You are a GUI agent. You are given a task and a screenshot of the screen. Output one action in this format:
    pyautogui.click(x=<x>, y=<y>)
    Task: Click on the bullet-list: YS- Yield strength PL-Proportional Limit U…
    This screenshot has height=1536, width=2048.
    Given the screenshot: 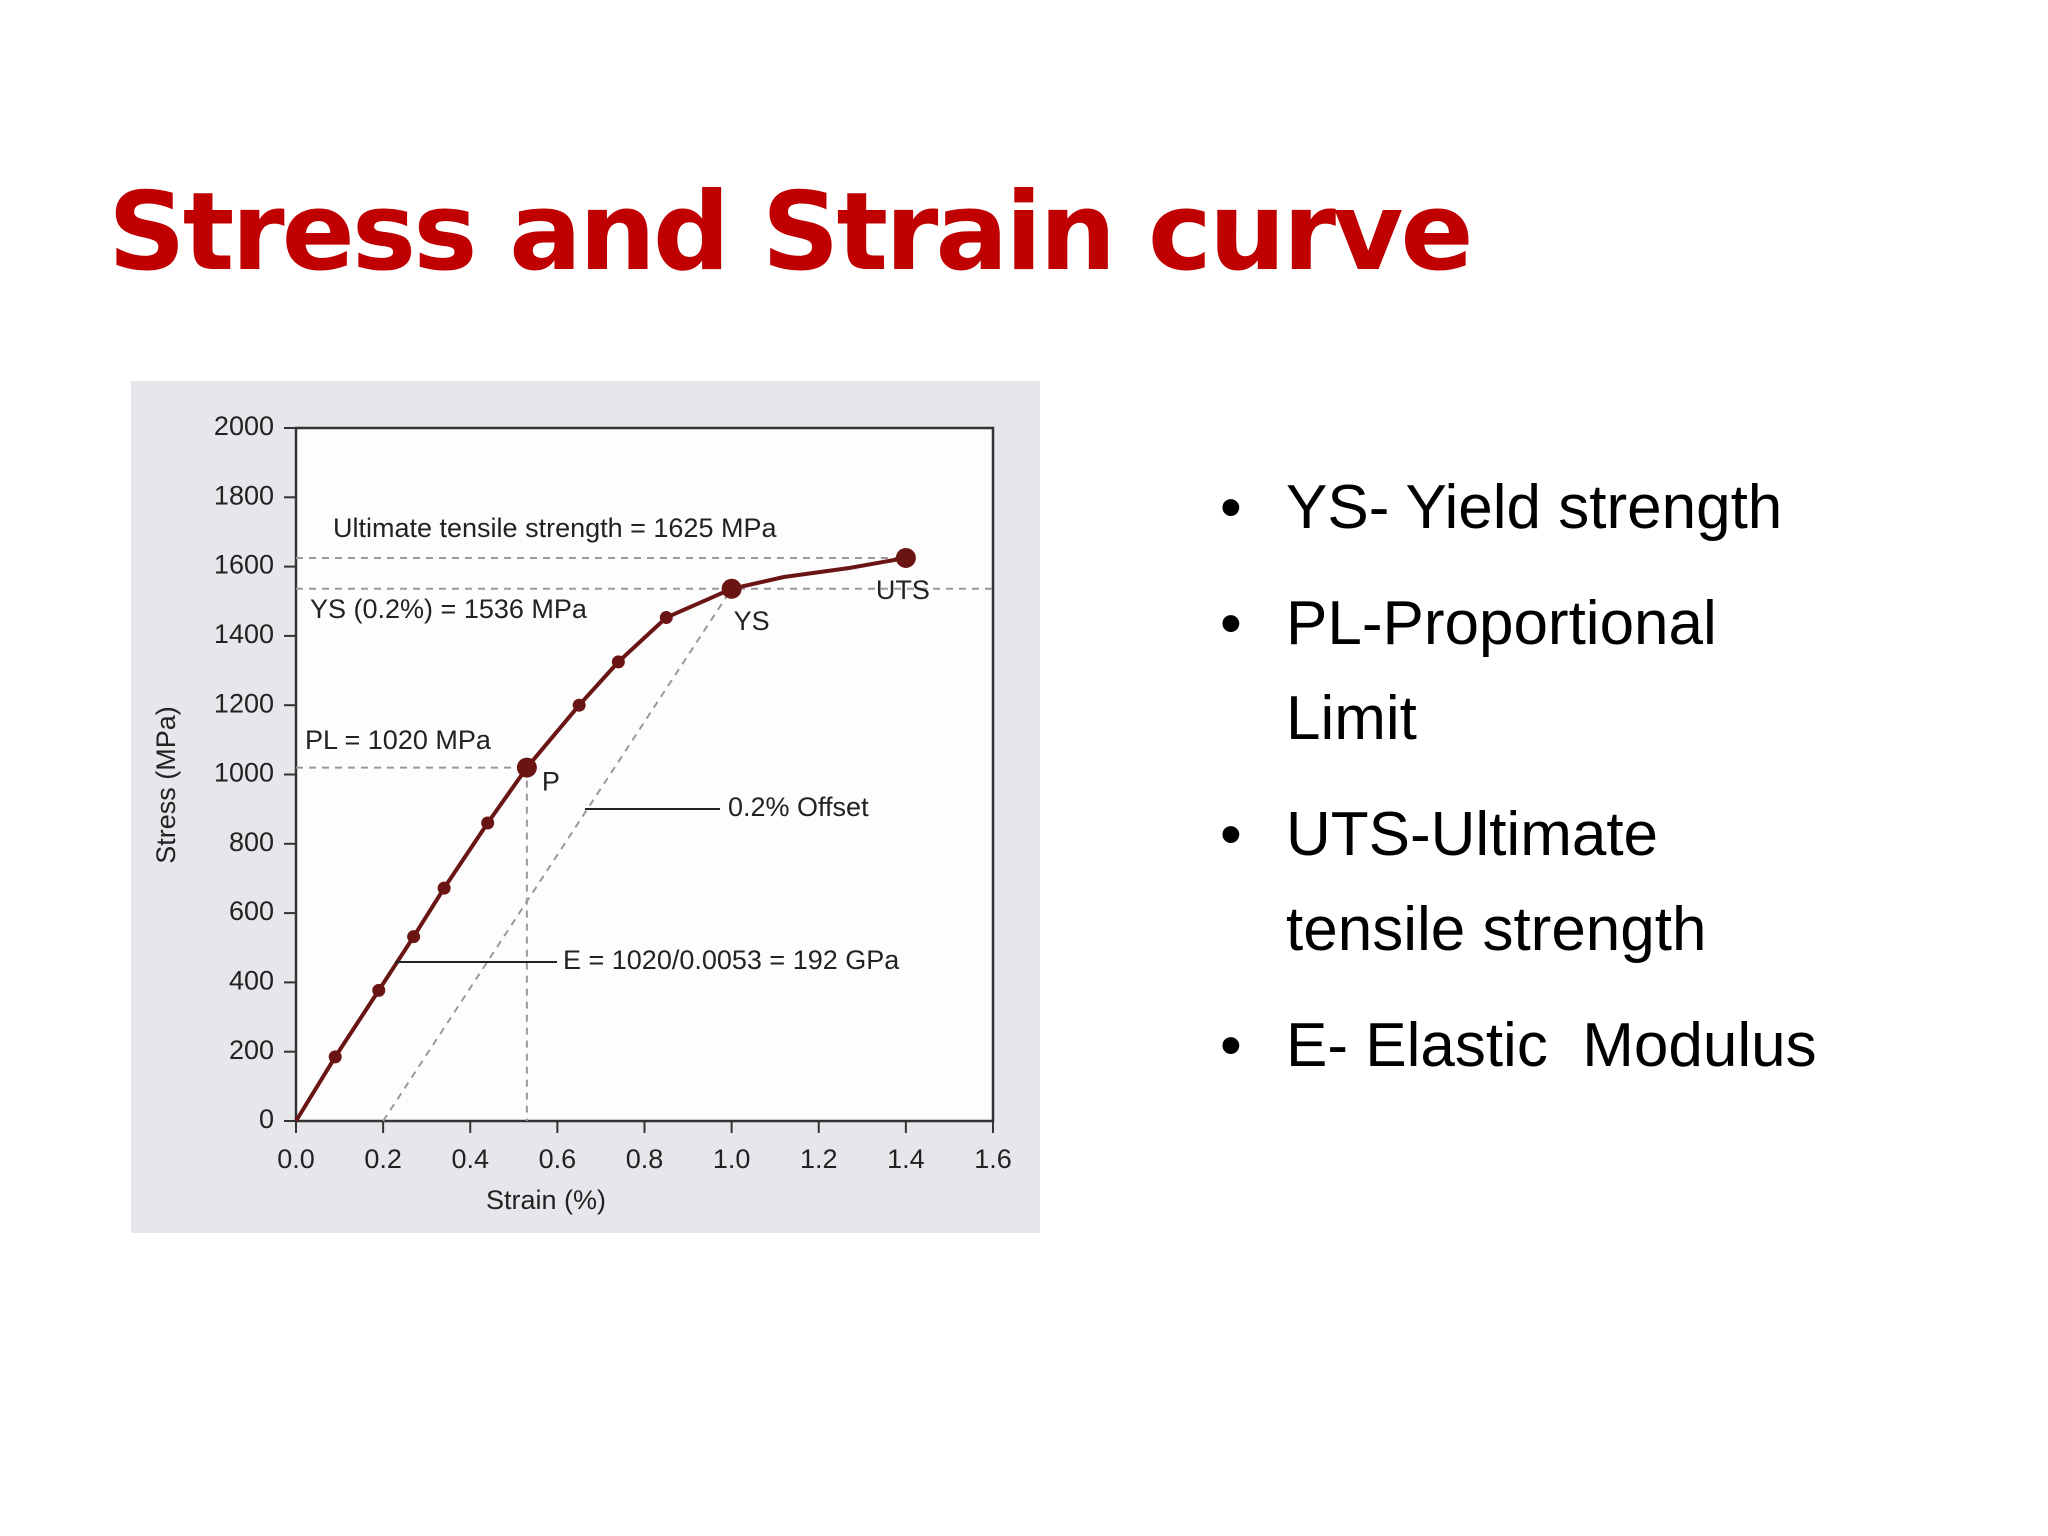 What is the action you would take?
    pyautogui.click(x=1530, y=787)
    